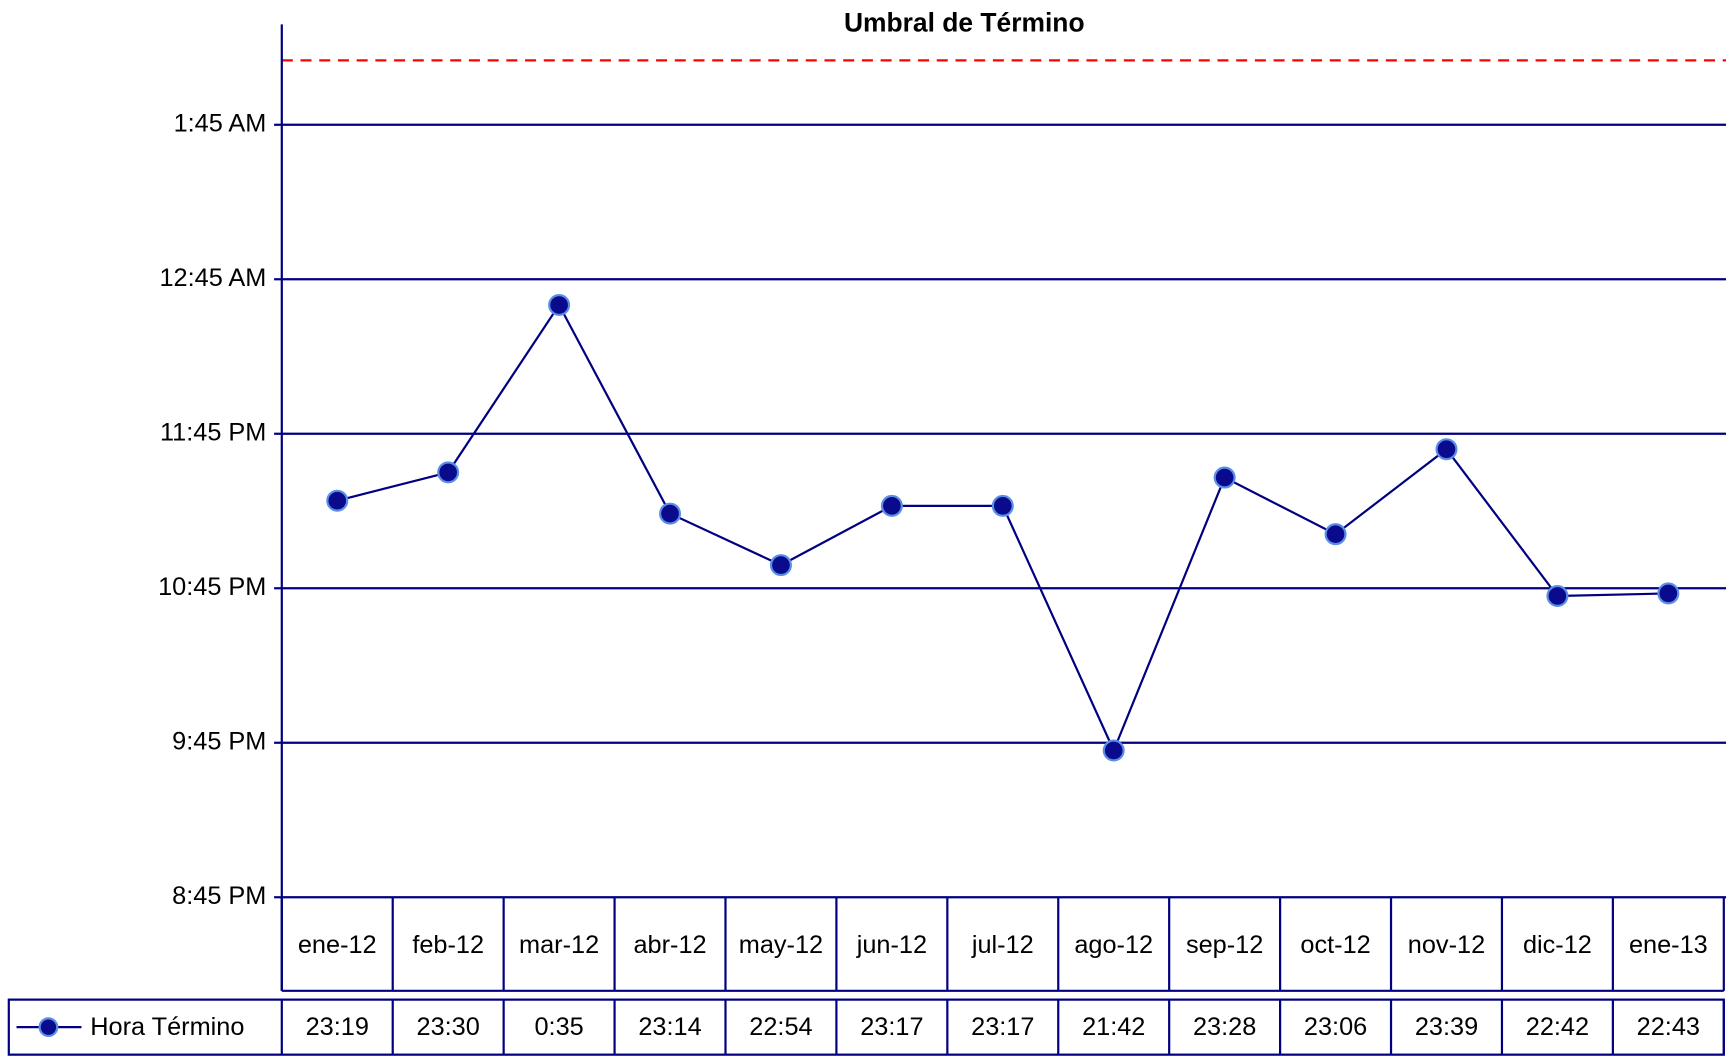 The height and width of the screenshot is (1057, 1726). What do you see at coordinates (669, 1027) in the screenshot?
I see `data-label: 23:14` at bounding box center [669, 1027].